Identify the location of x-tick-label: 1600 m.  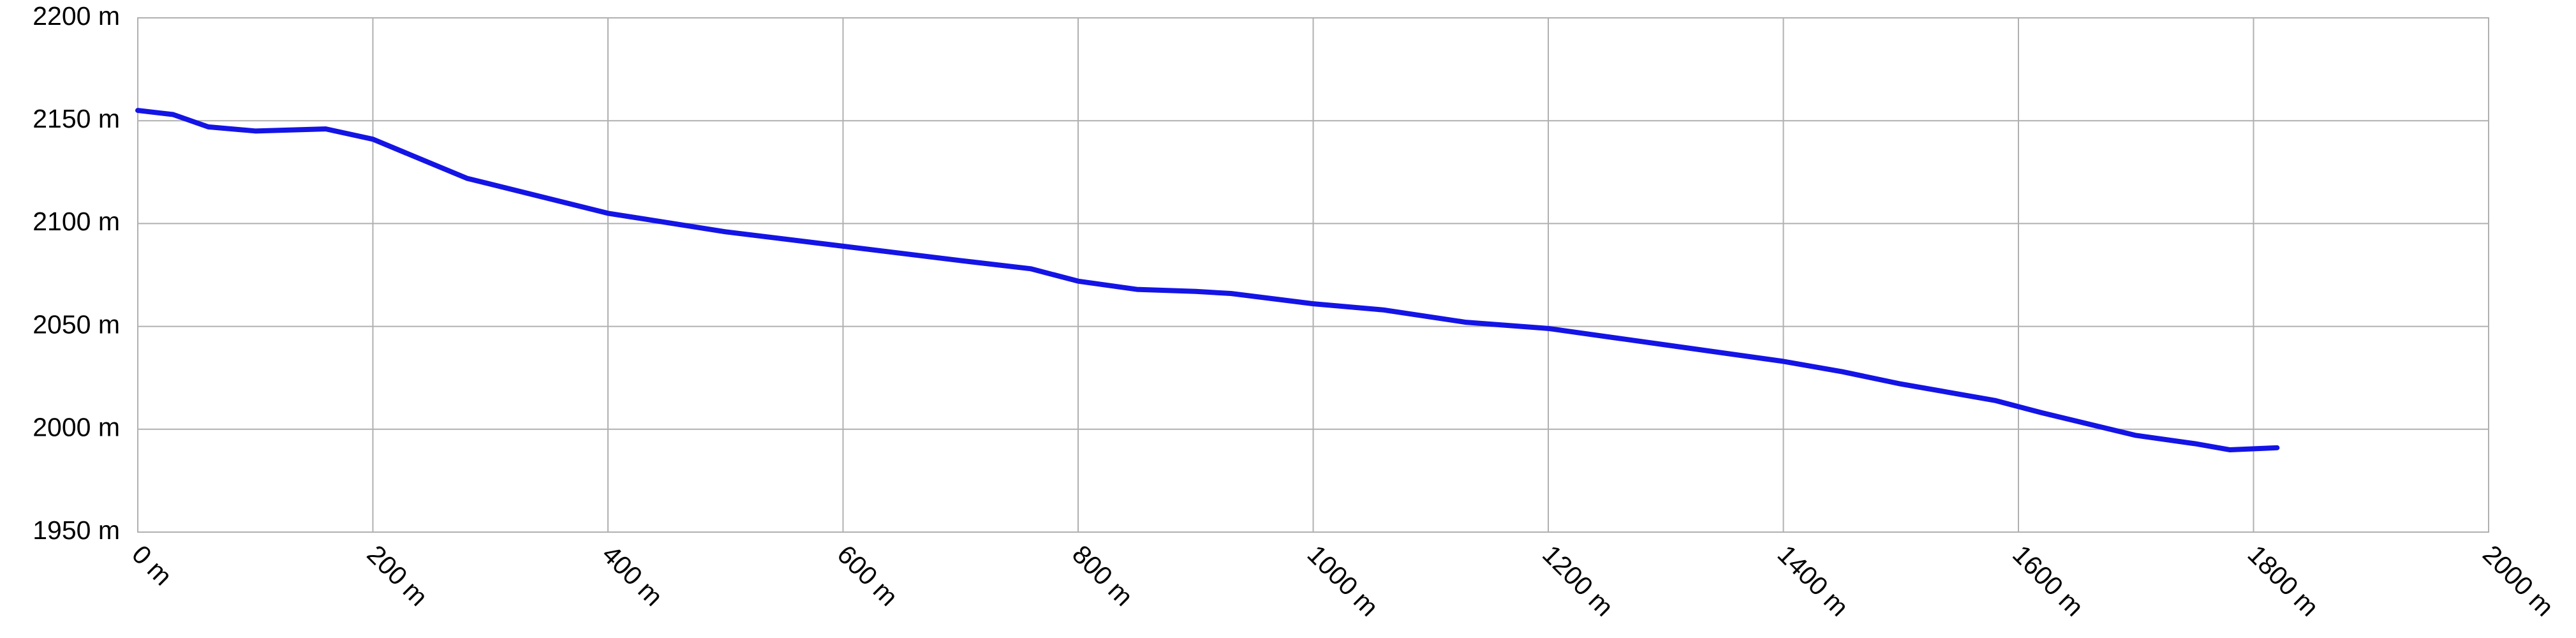
(2048, 580).